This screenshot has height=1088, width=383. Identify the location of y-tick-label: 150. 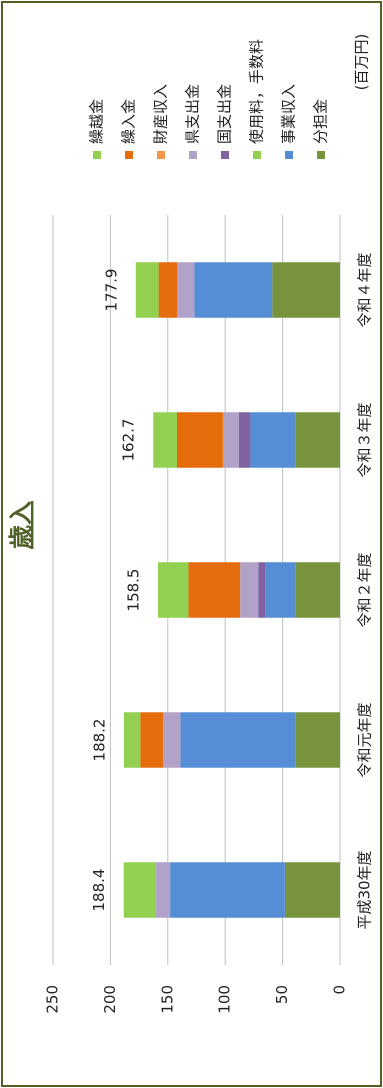
(167, 999).